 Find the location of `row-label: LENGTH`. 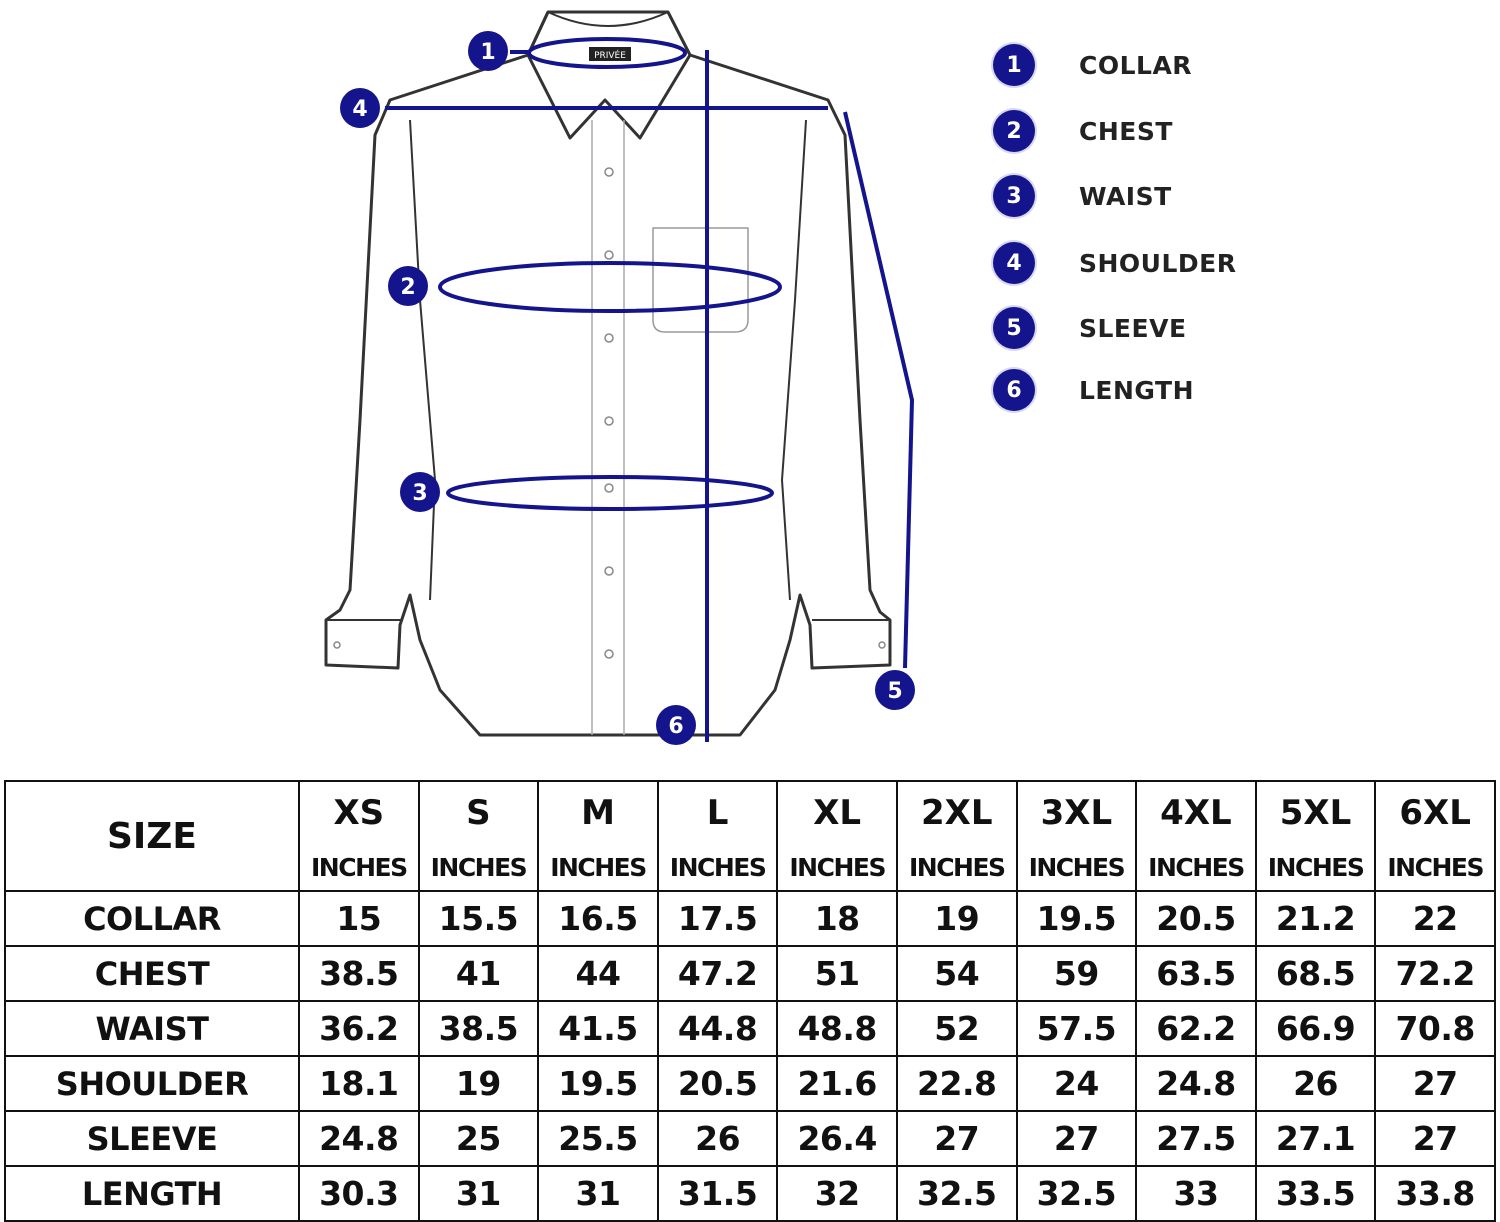

row-label: LENGTH is located at coordinates (152, 1193).